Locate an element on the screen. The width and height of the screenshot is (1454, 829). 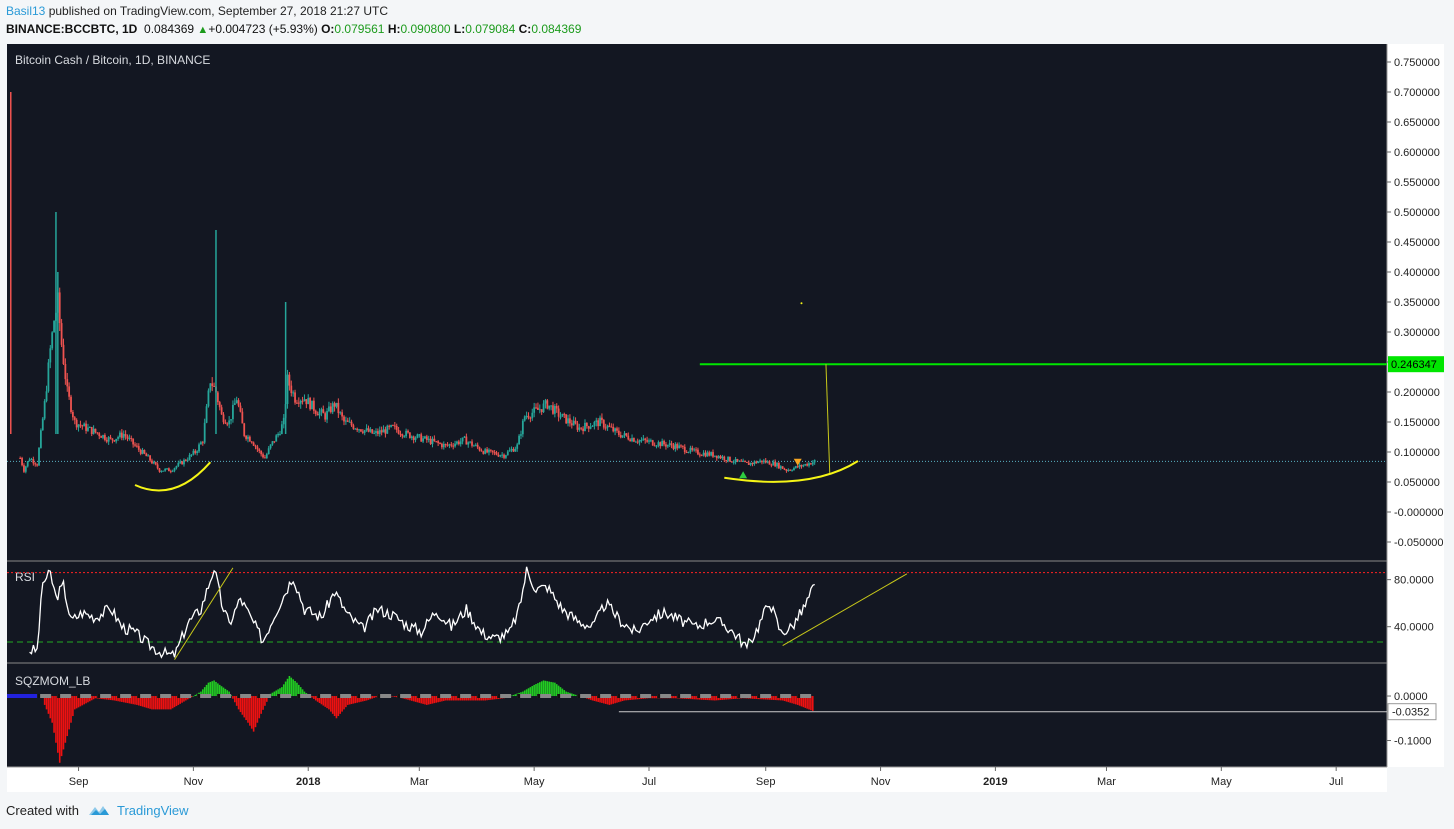
sqz-value-label: -0.0352 is located at coordinates (1410, 713).